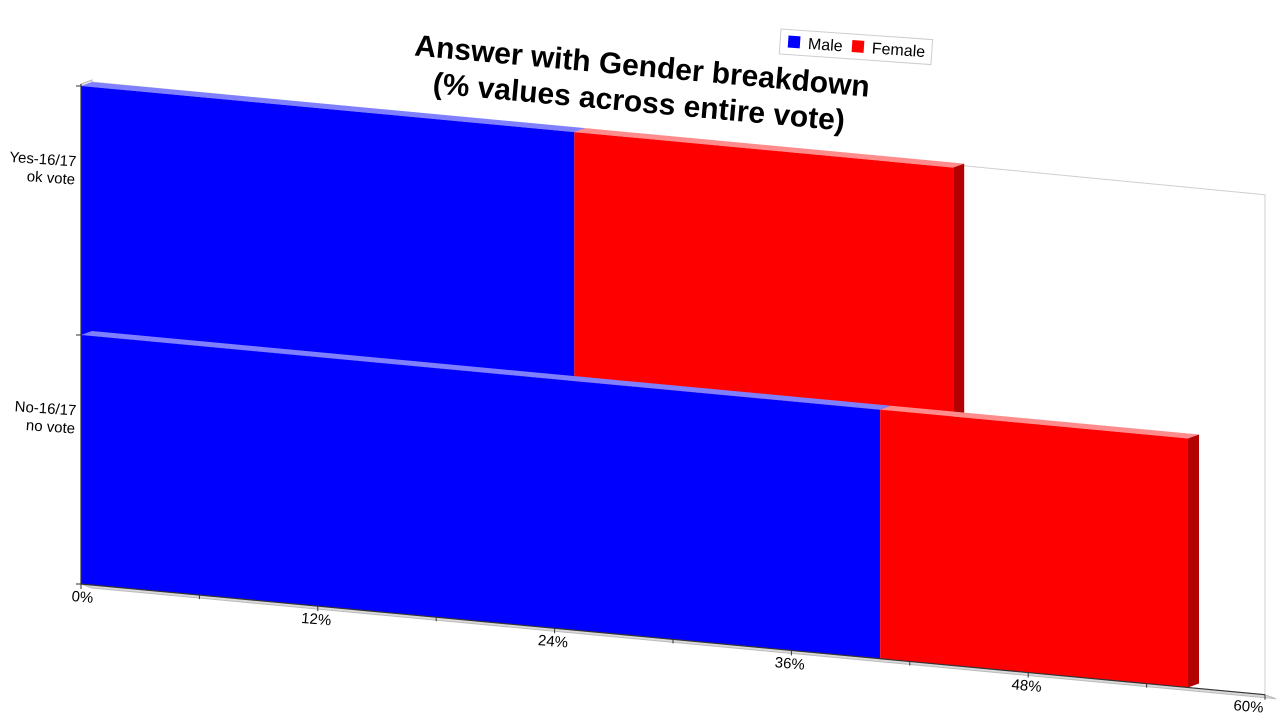 The height and width of the screenshot is (720, 1280). I want to click on x-tick-label-5: 60%, so click(1248, 707).